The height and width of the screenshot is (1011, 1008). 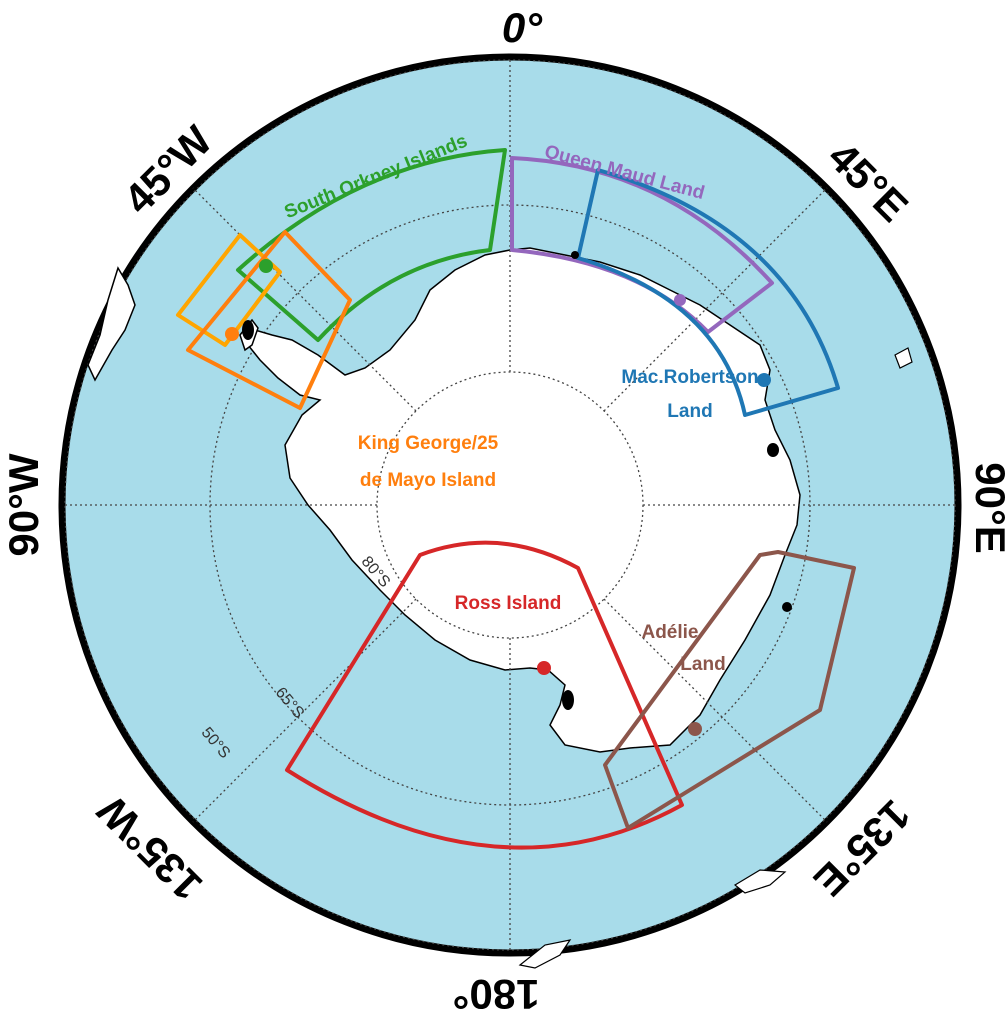 What do you see at coordinates (695, 729) in the screenshot?
I see `station-dot-brown` at bounding box center [695, 729].